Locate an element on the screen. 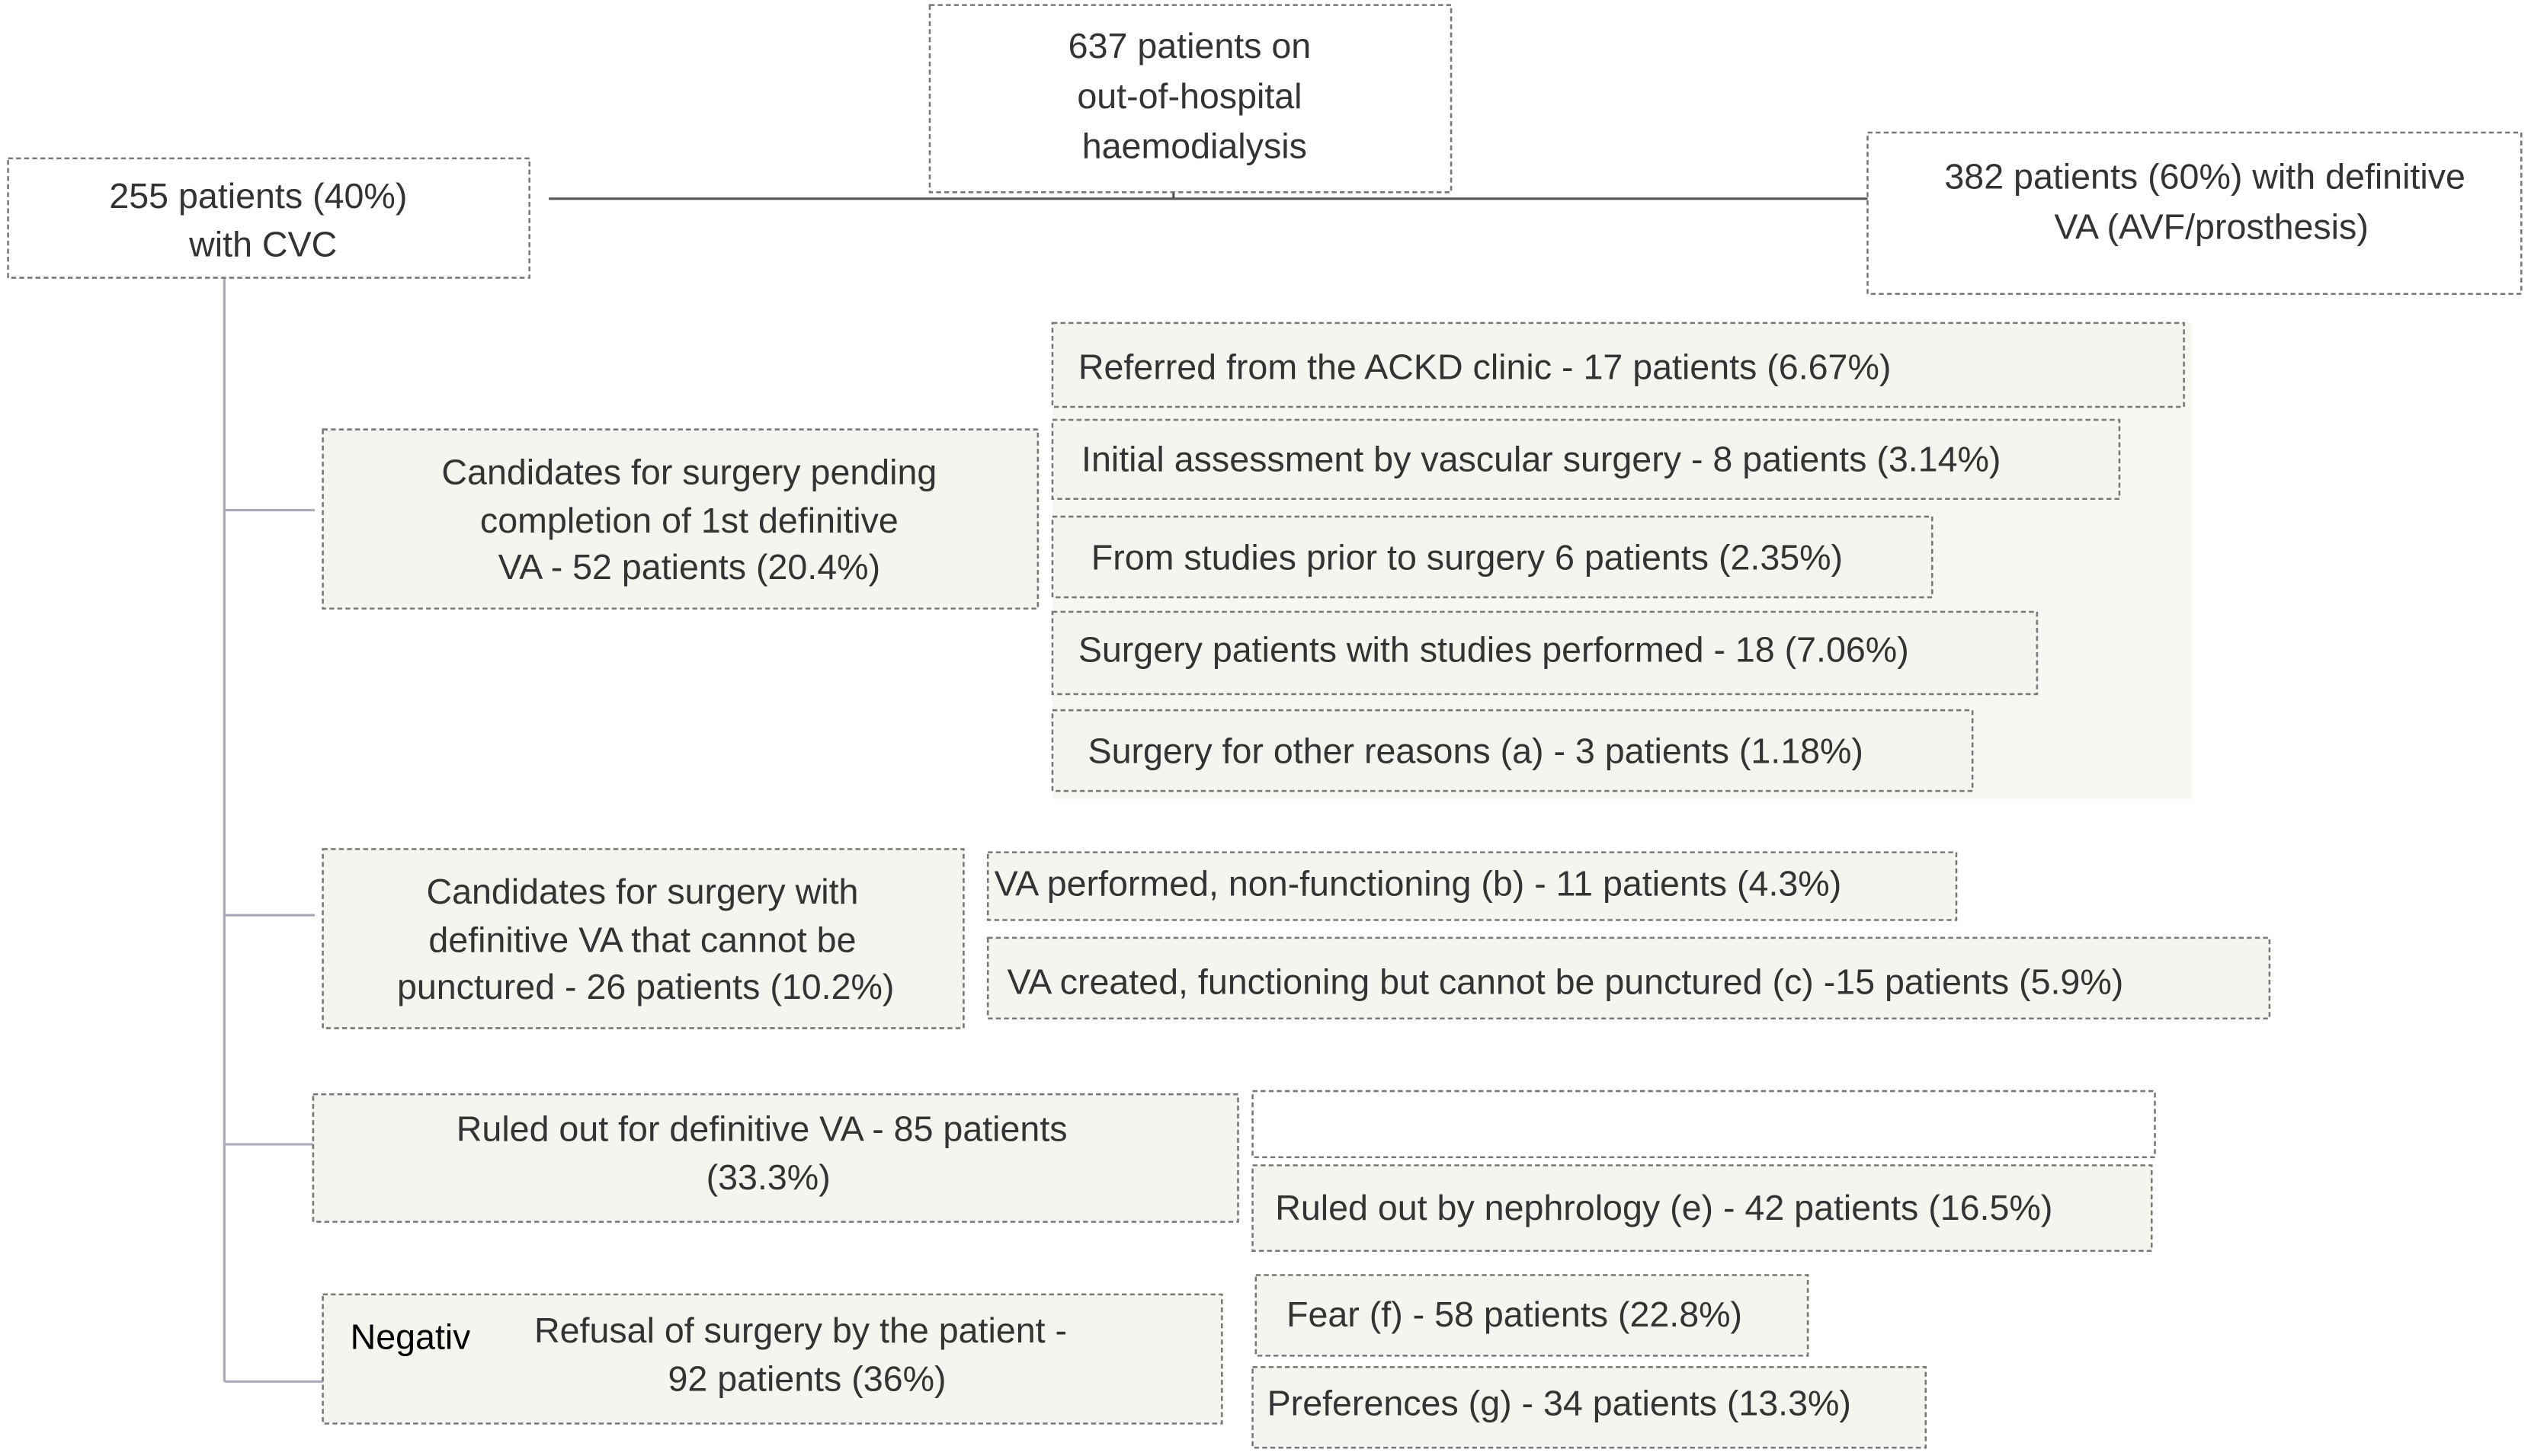 Image resolution: width=2531 pixels, height=1456 pixels. group-label: VA - 52 patients (20.4%) is located at coordinates (689, 567).